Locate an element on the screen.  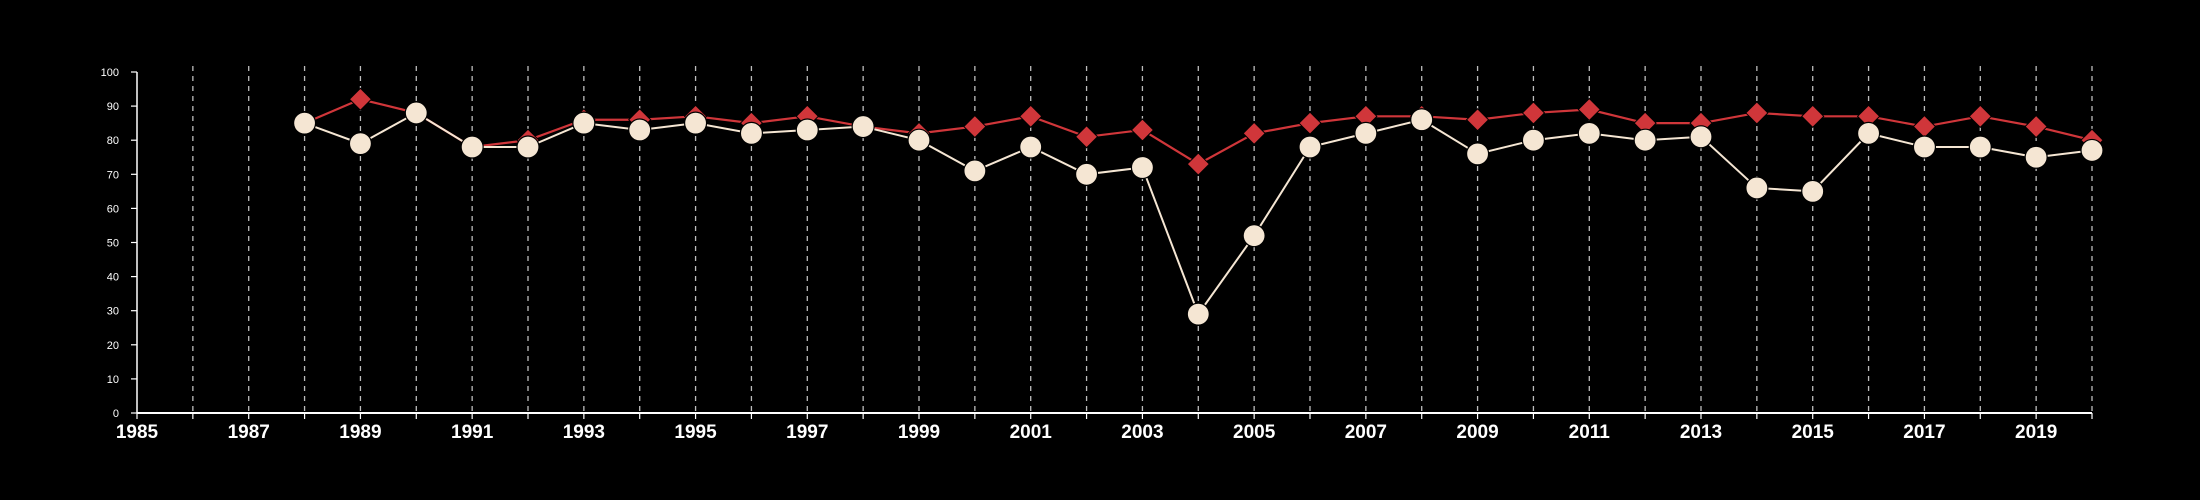
y-tick-label: 0 is located at coordinates (116, 414).